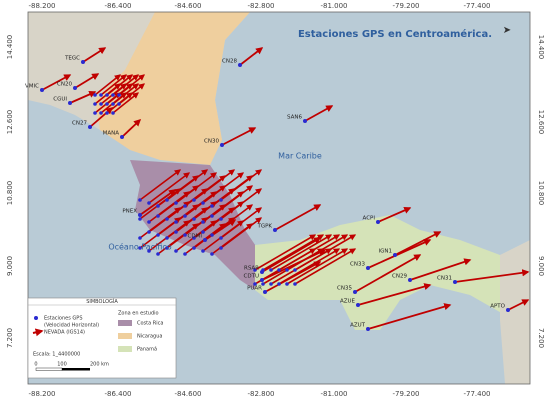  I want to click on lon-label: -84.600, so click(187, 394).